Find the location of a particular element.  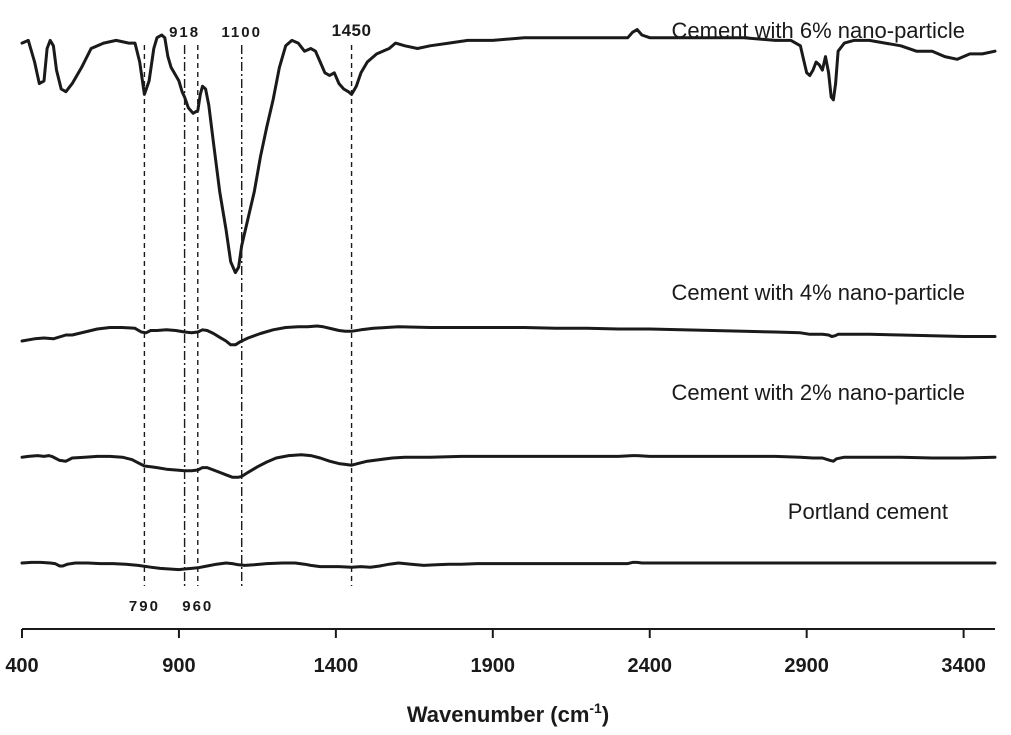

x-tick-label-3400: 3400 is located at coordinates (963, 666).